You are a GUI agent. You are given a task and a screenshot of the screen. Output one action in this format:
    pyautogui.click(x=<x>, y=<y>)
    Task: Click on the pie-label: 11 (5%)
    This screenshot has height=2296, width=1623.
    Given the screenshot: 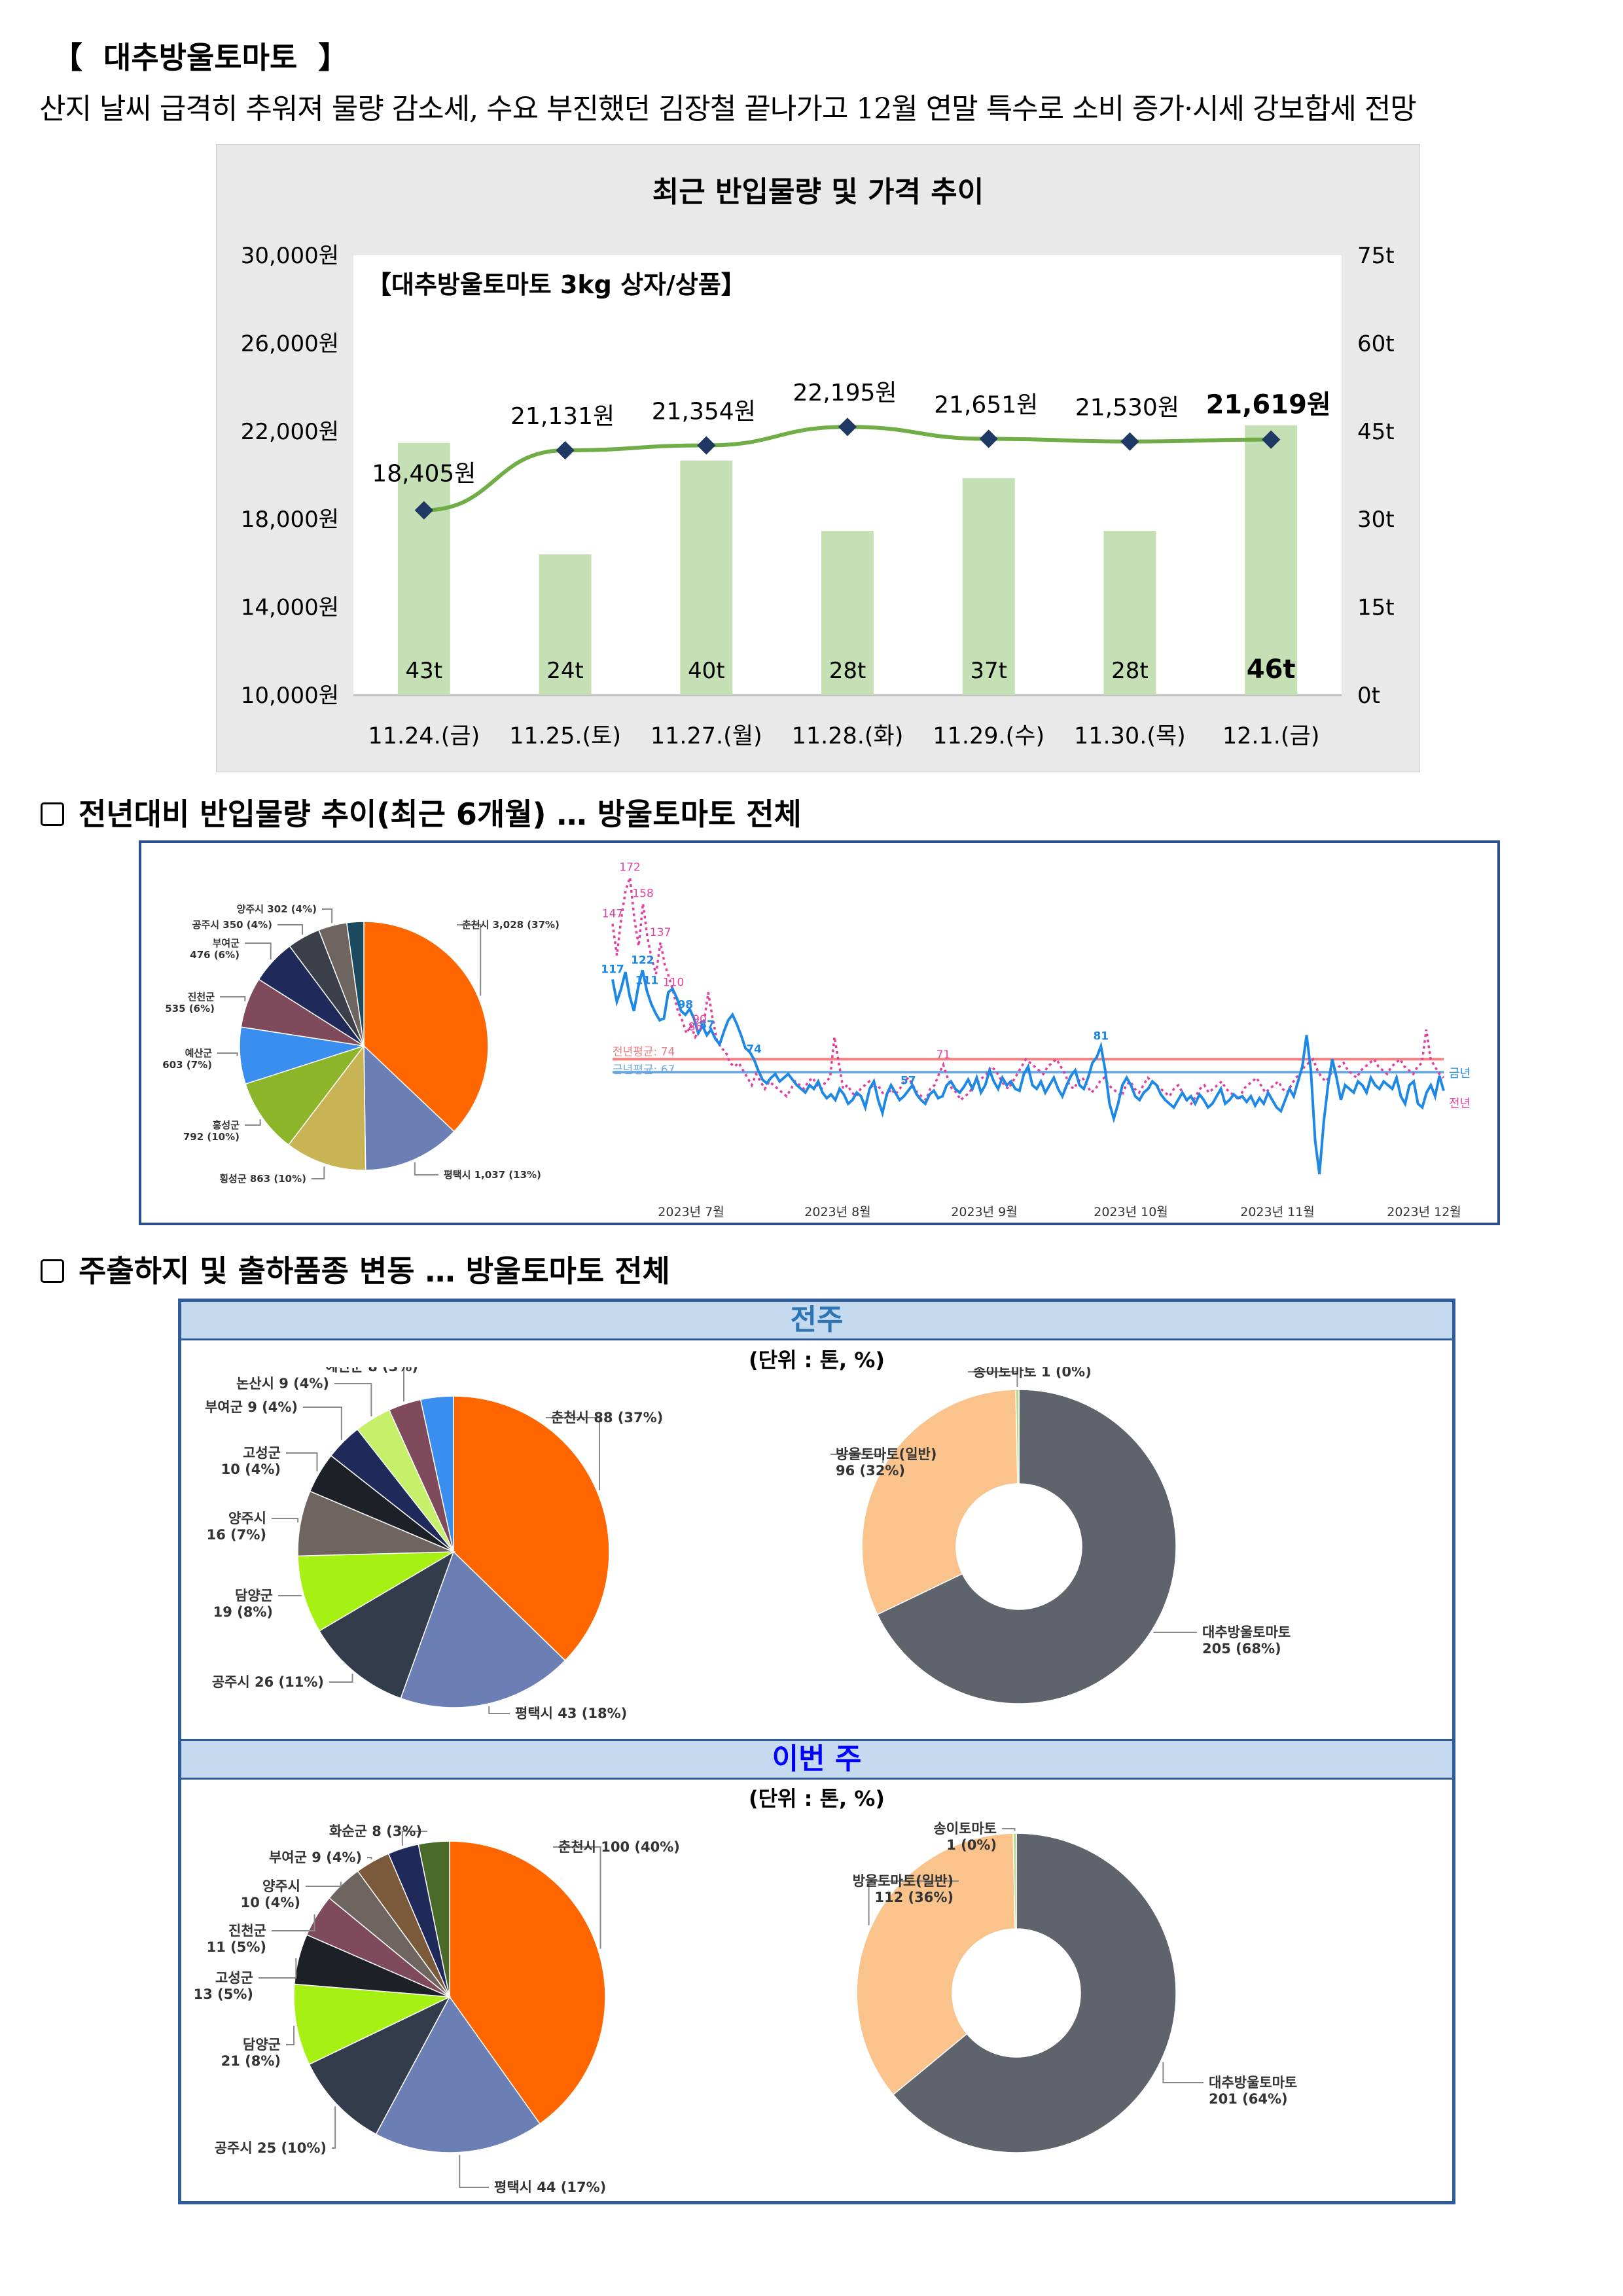 What is the action you would take?
    pyautogui.click(x=236, y=1947)
    